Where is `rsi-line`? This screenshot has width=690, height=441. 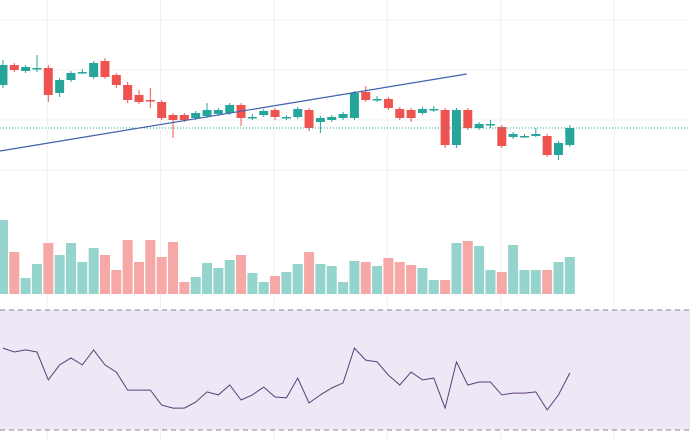
rsi-line is located at coordinates (286, 379).